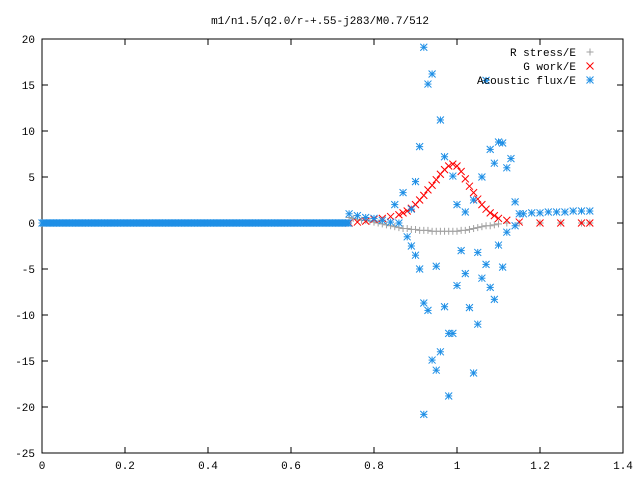 The width and height of the screenshot is (640, 480). What do you see at coordinates (25, 363) in the screenshot?
I see `y-tick-label: -15` at bounding box center [25, 363].